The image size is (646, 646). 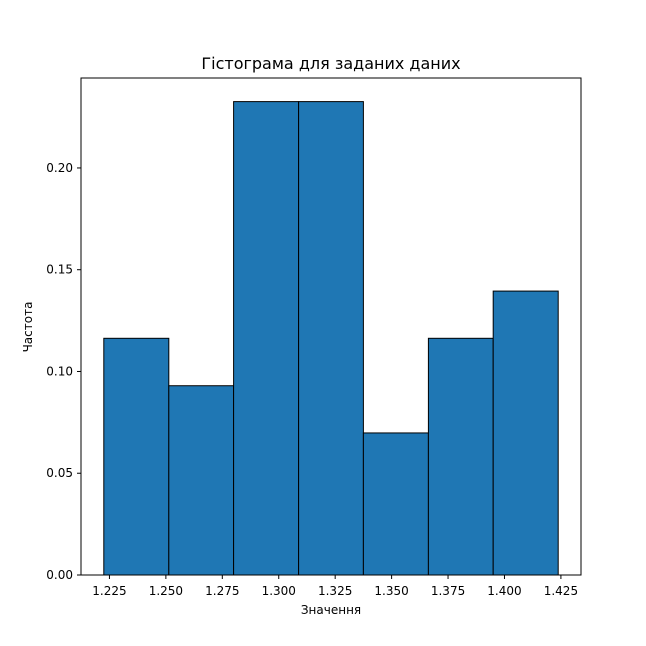 I want to click on x-tick-label: 1.225, so click(x=109, y=591).